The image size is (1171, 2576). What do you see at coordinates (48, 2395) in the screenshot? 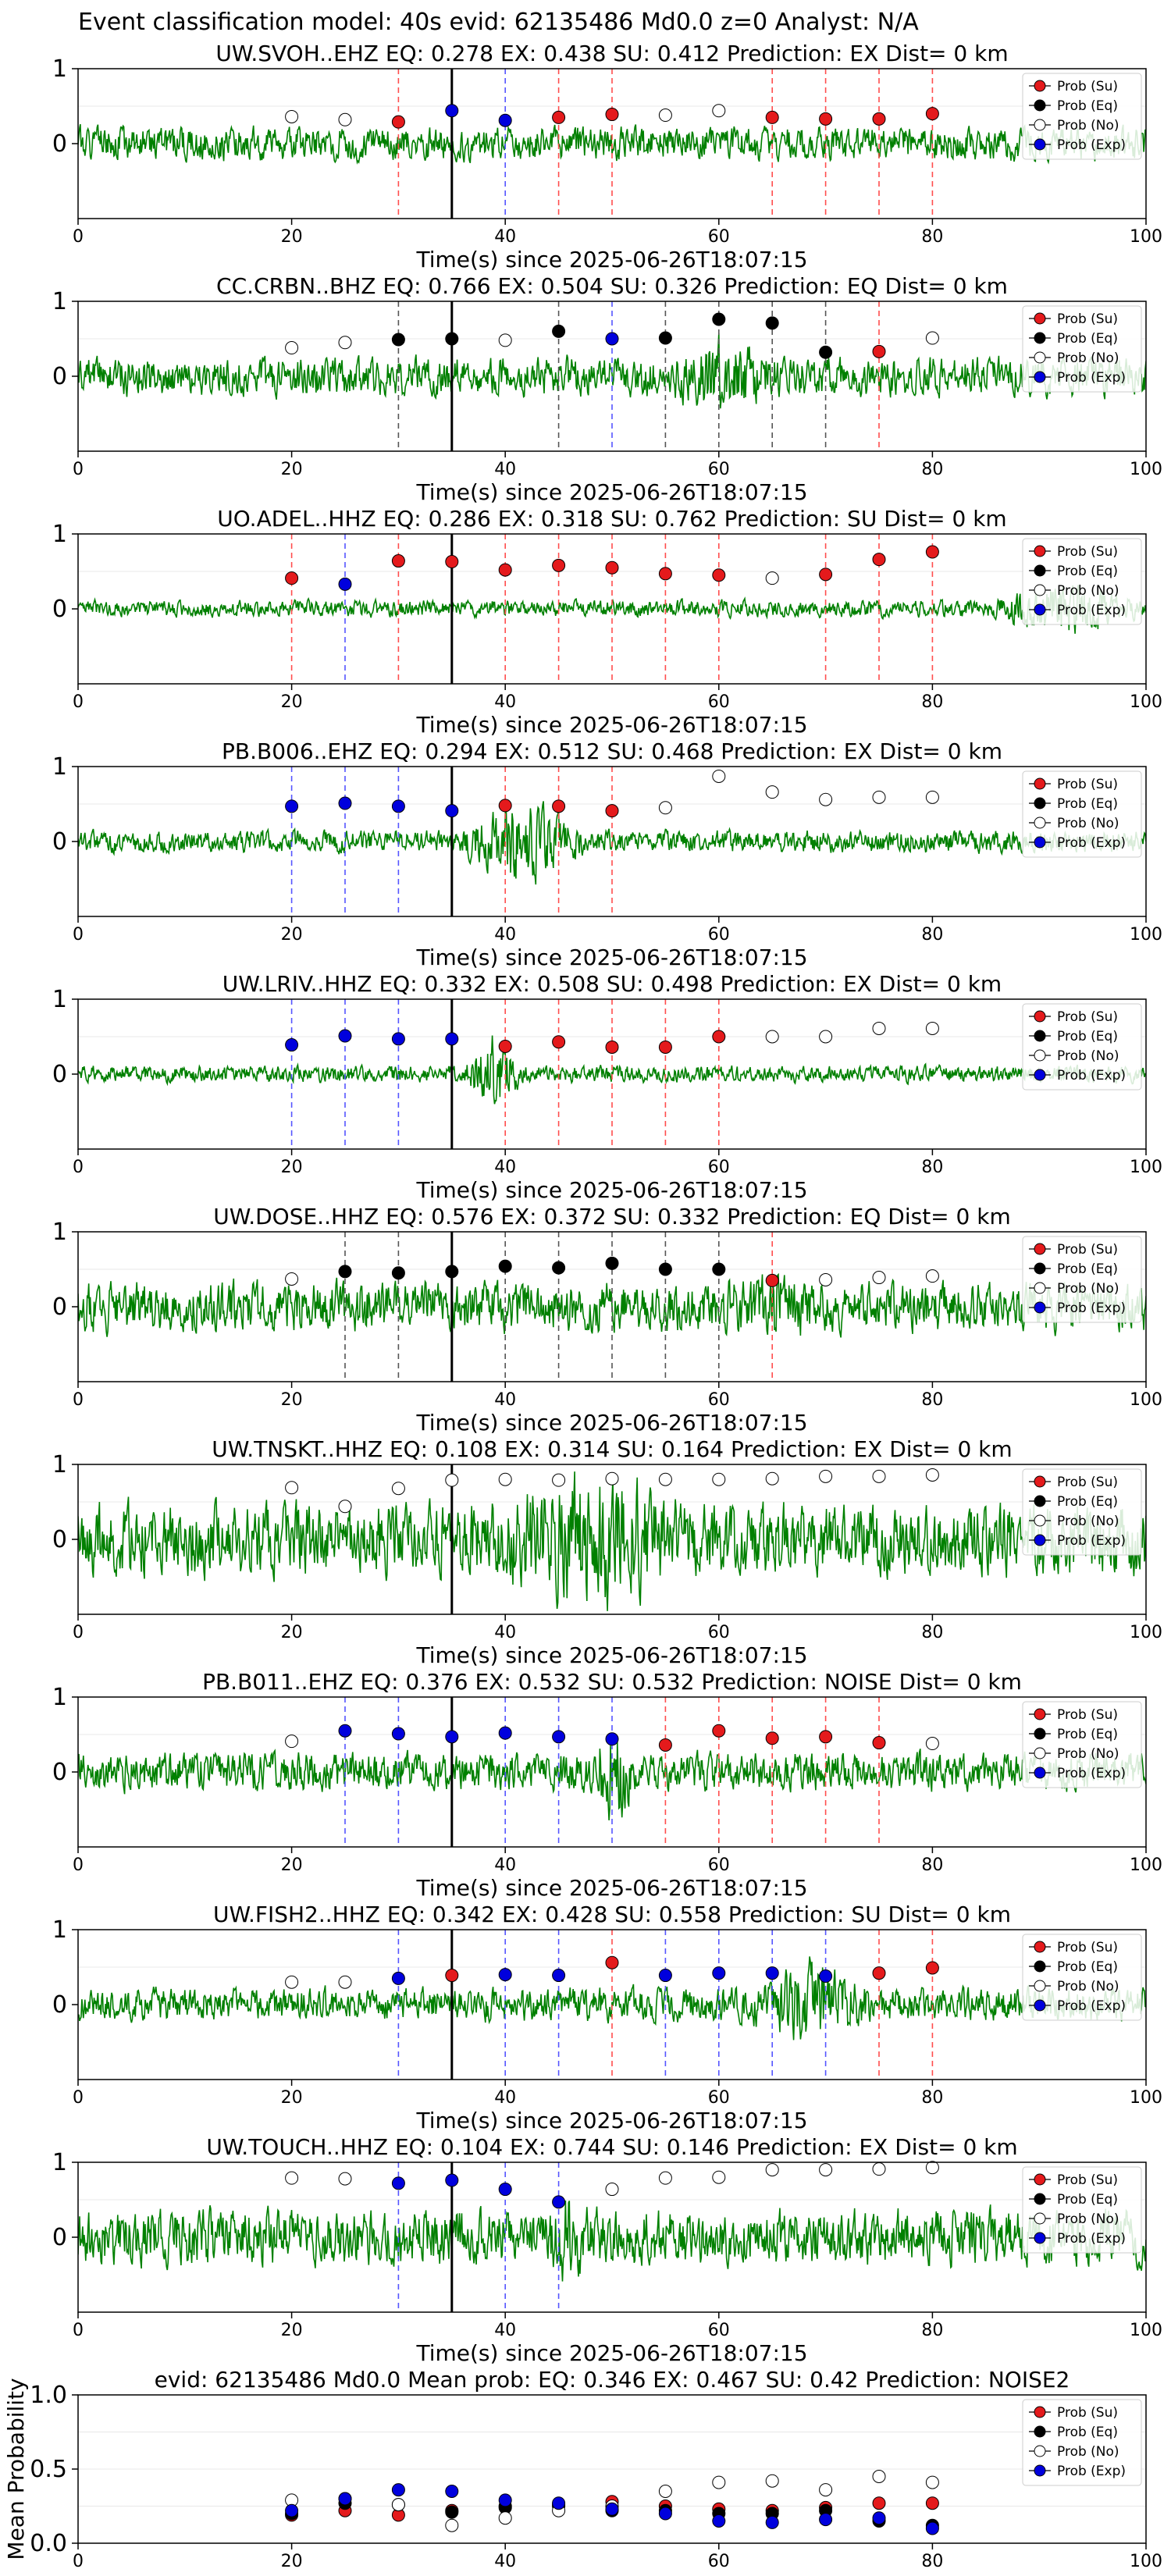
I see `y-tick-label: 1.0` at bounding box center [48, 2395].